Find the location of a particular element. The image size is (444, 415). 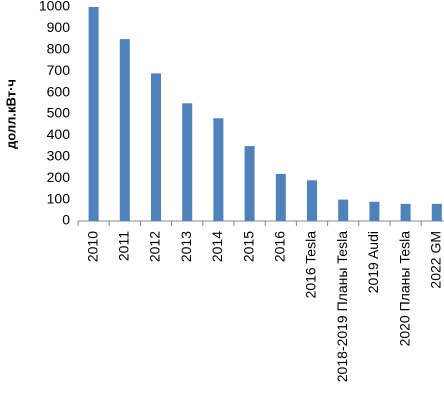

y-tick-label: 200 is located at coordinates (59, 177).